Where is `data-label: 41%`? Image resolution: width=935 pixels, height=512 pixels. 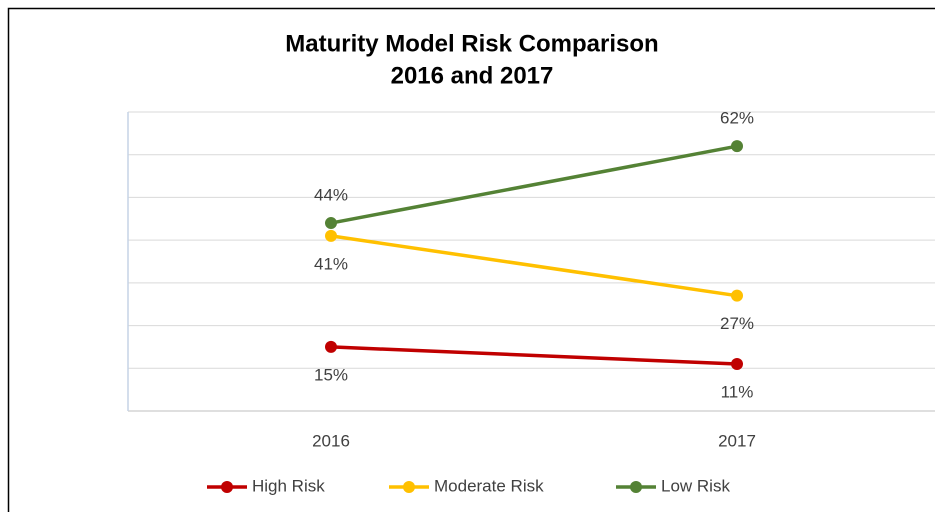 data-label: 41% is located at coordinates (331, 263).